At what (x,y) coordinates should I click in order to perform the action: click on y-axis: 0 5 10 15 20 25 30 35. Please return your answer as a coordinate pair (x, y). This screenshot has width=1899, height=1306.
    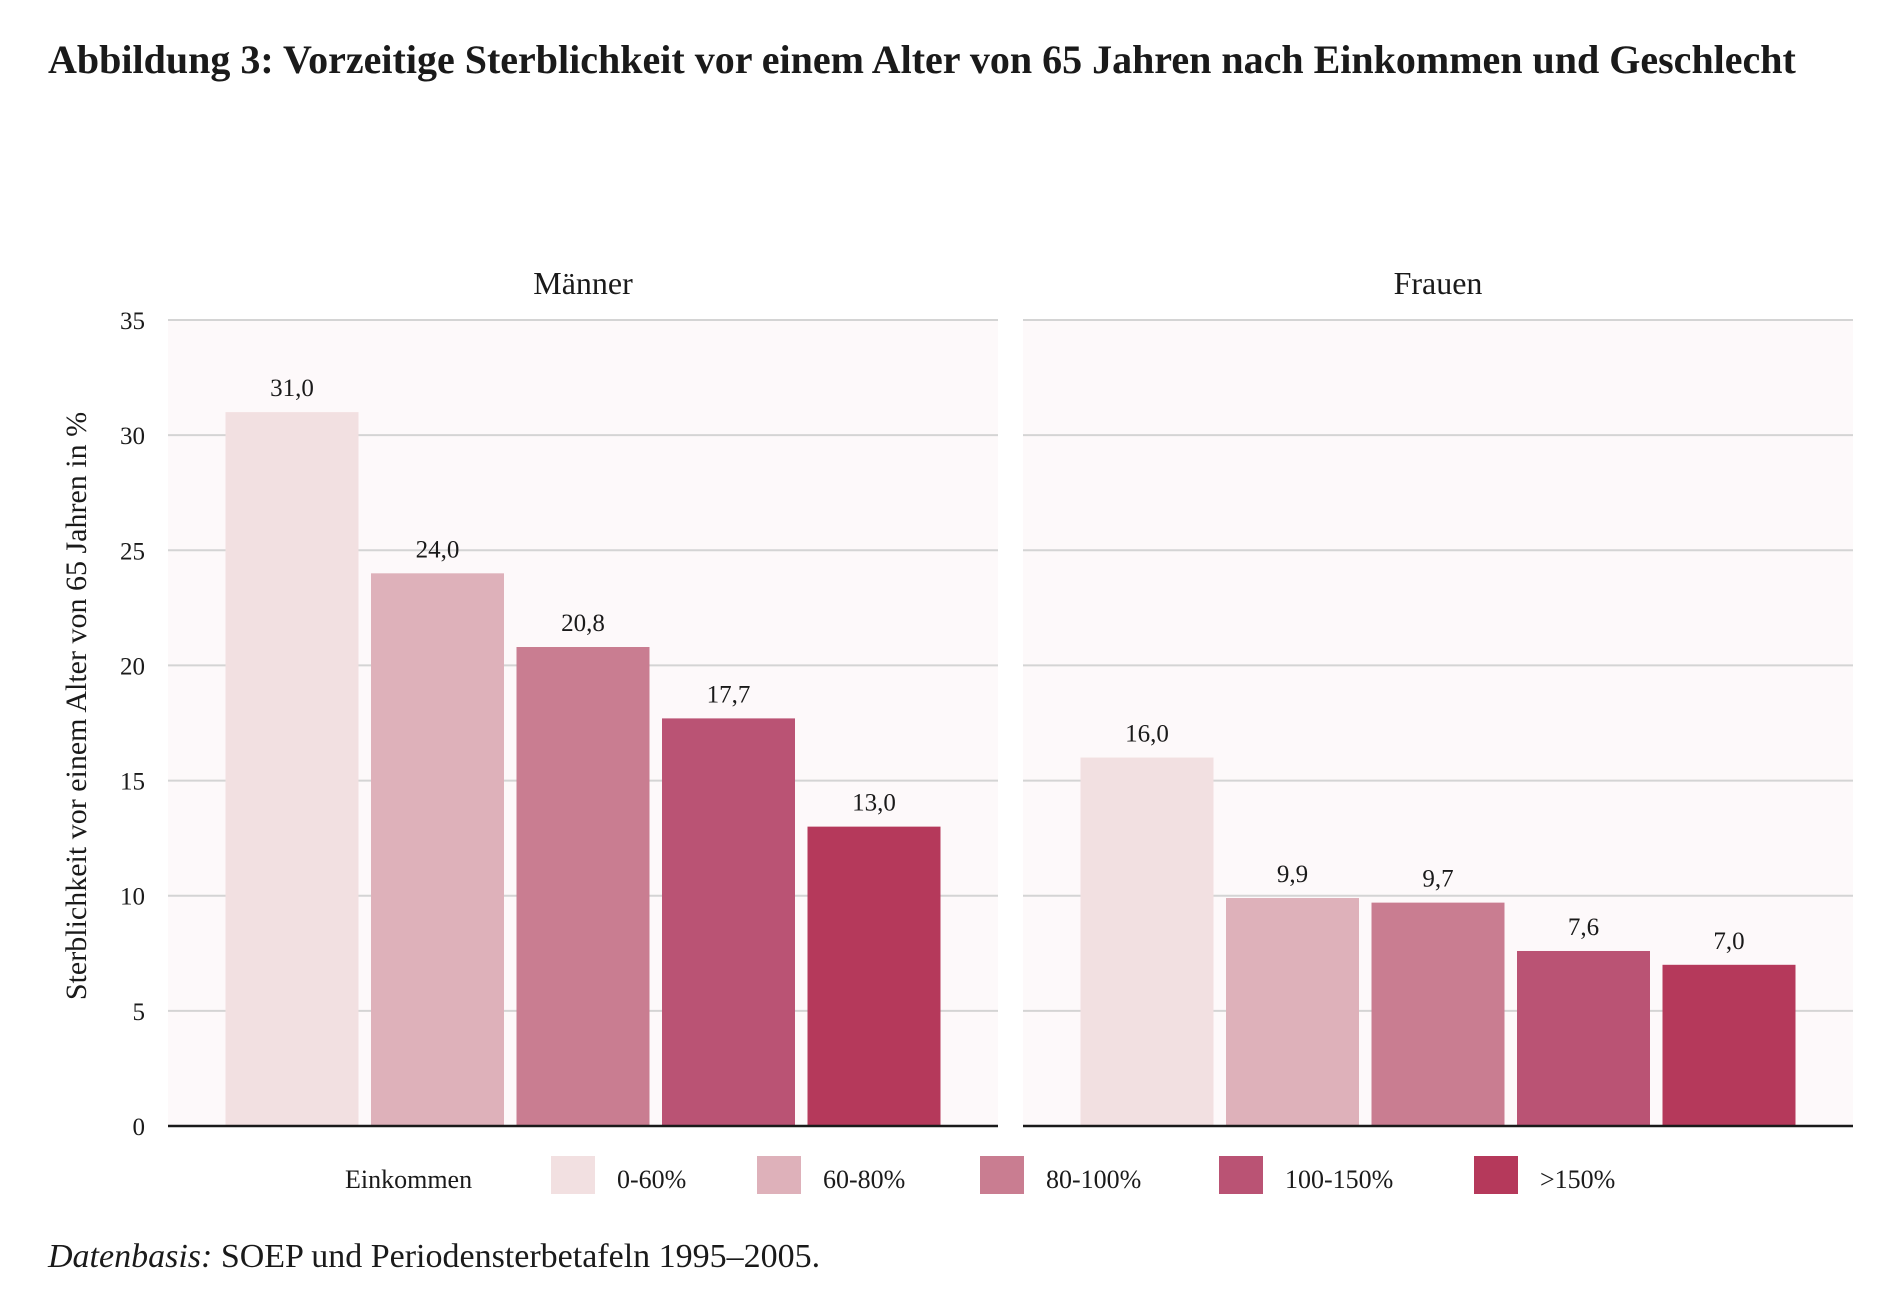
    Looking at the image, I should click on (132, 724).